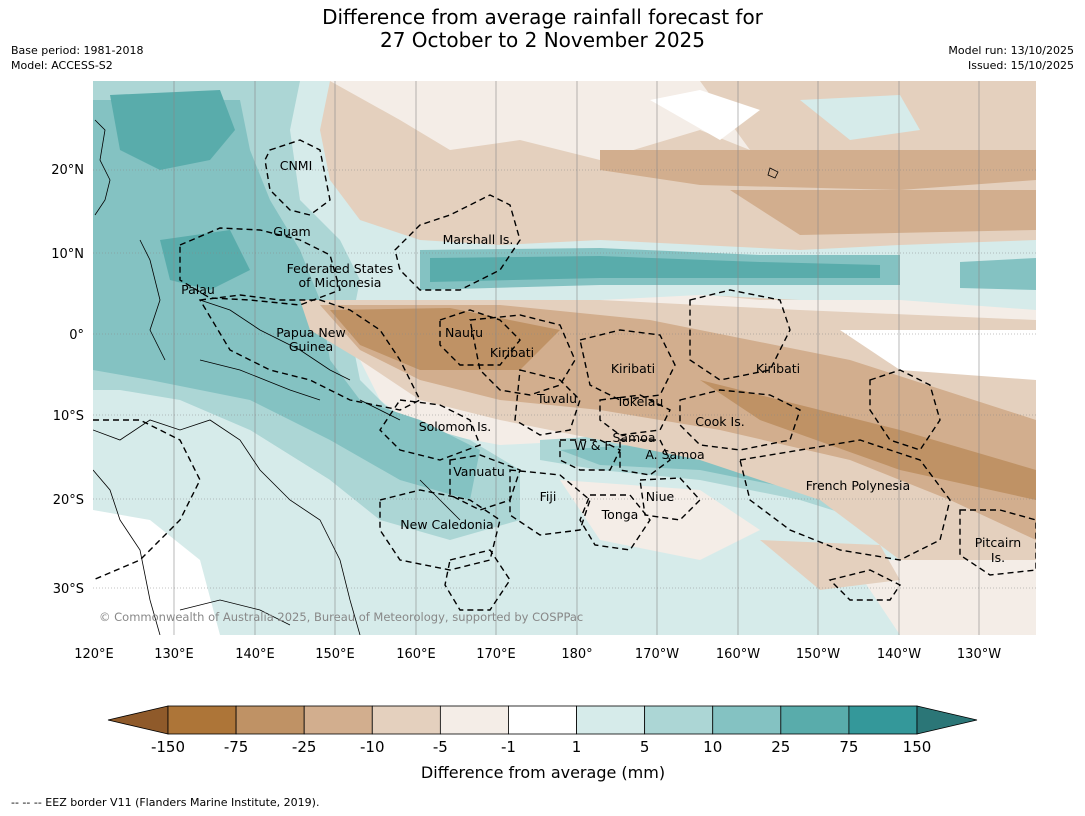 Image resolution: width=1085 pixels, height=816 pixels. I want to click on lon-tick: 150°W, so click(818, 654).